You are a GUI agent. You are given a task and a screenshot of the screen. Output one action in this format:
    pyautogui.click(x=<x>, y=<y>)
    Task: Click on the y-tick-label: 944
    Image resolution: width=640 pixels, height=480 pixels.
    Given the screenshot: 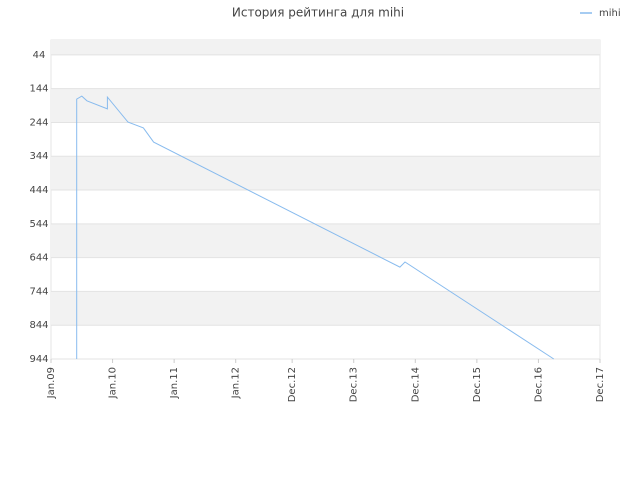 What is the action you would take?
    pyautogui.click(x=38, y=359)
    